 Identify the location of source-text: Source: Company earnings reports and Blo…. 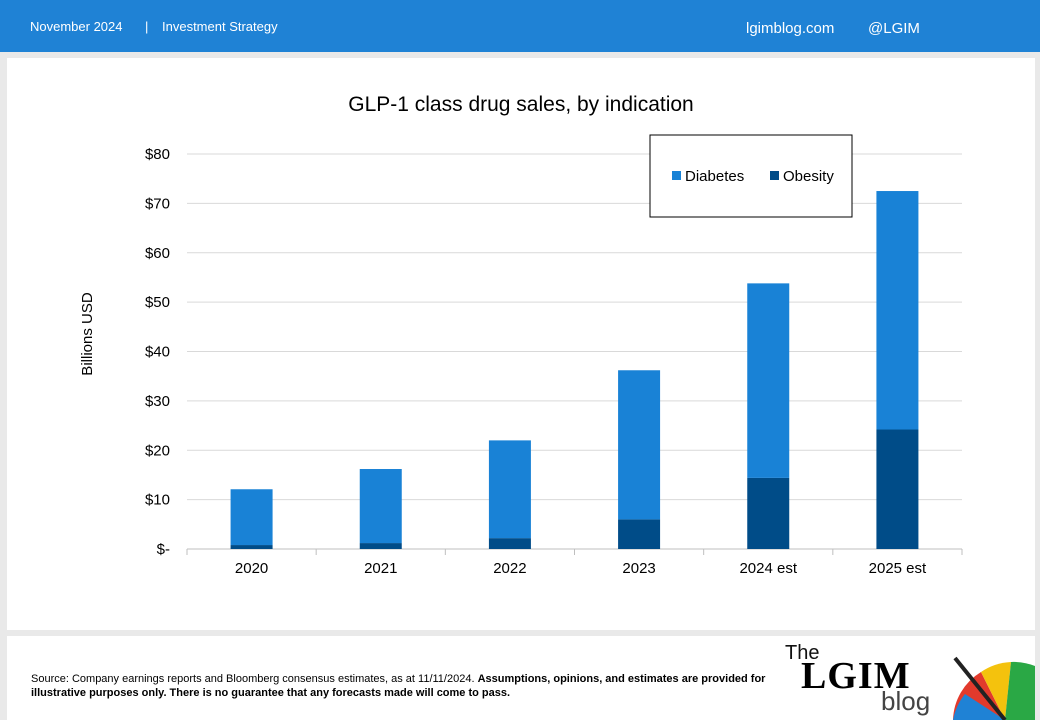
(254, 679).